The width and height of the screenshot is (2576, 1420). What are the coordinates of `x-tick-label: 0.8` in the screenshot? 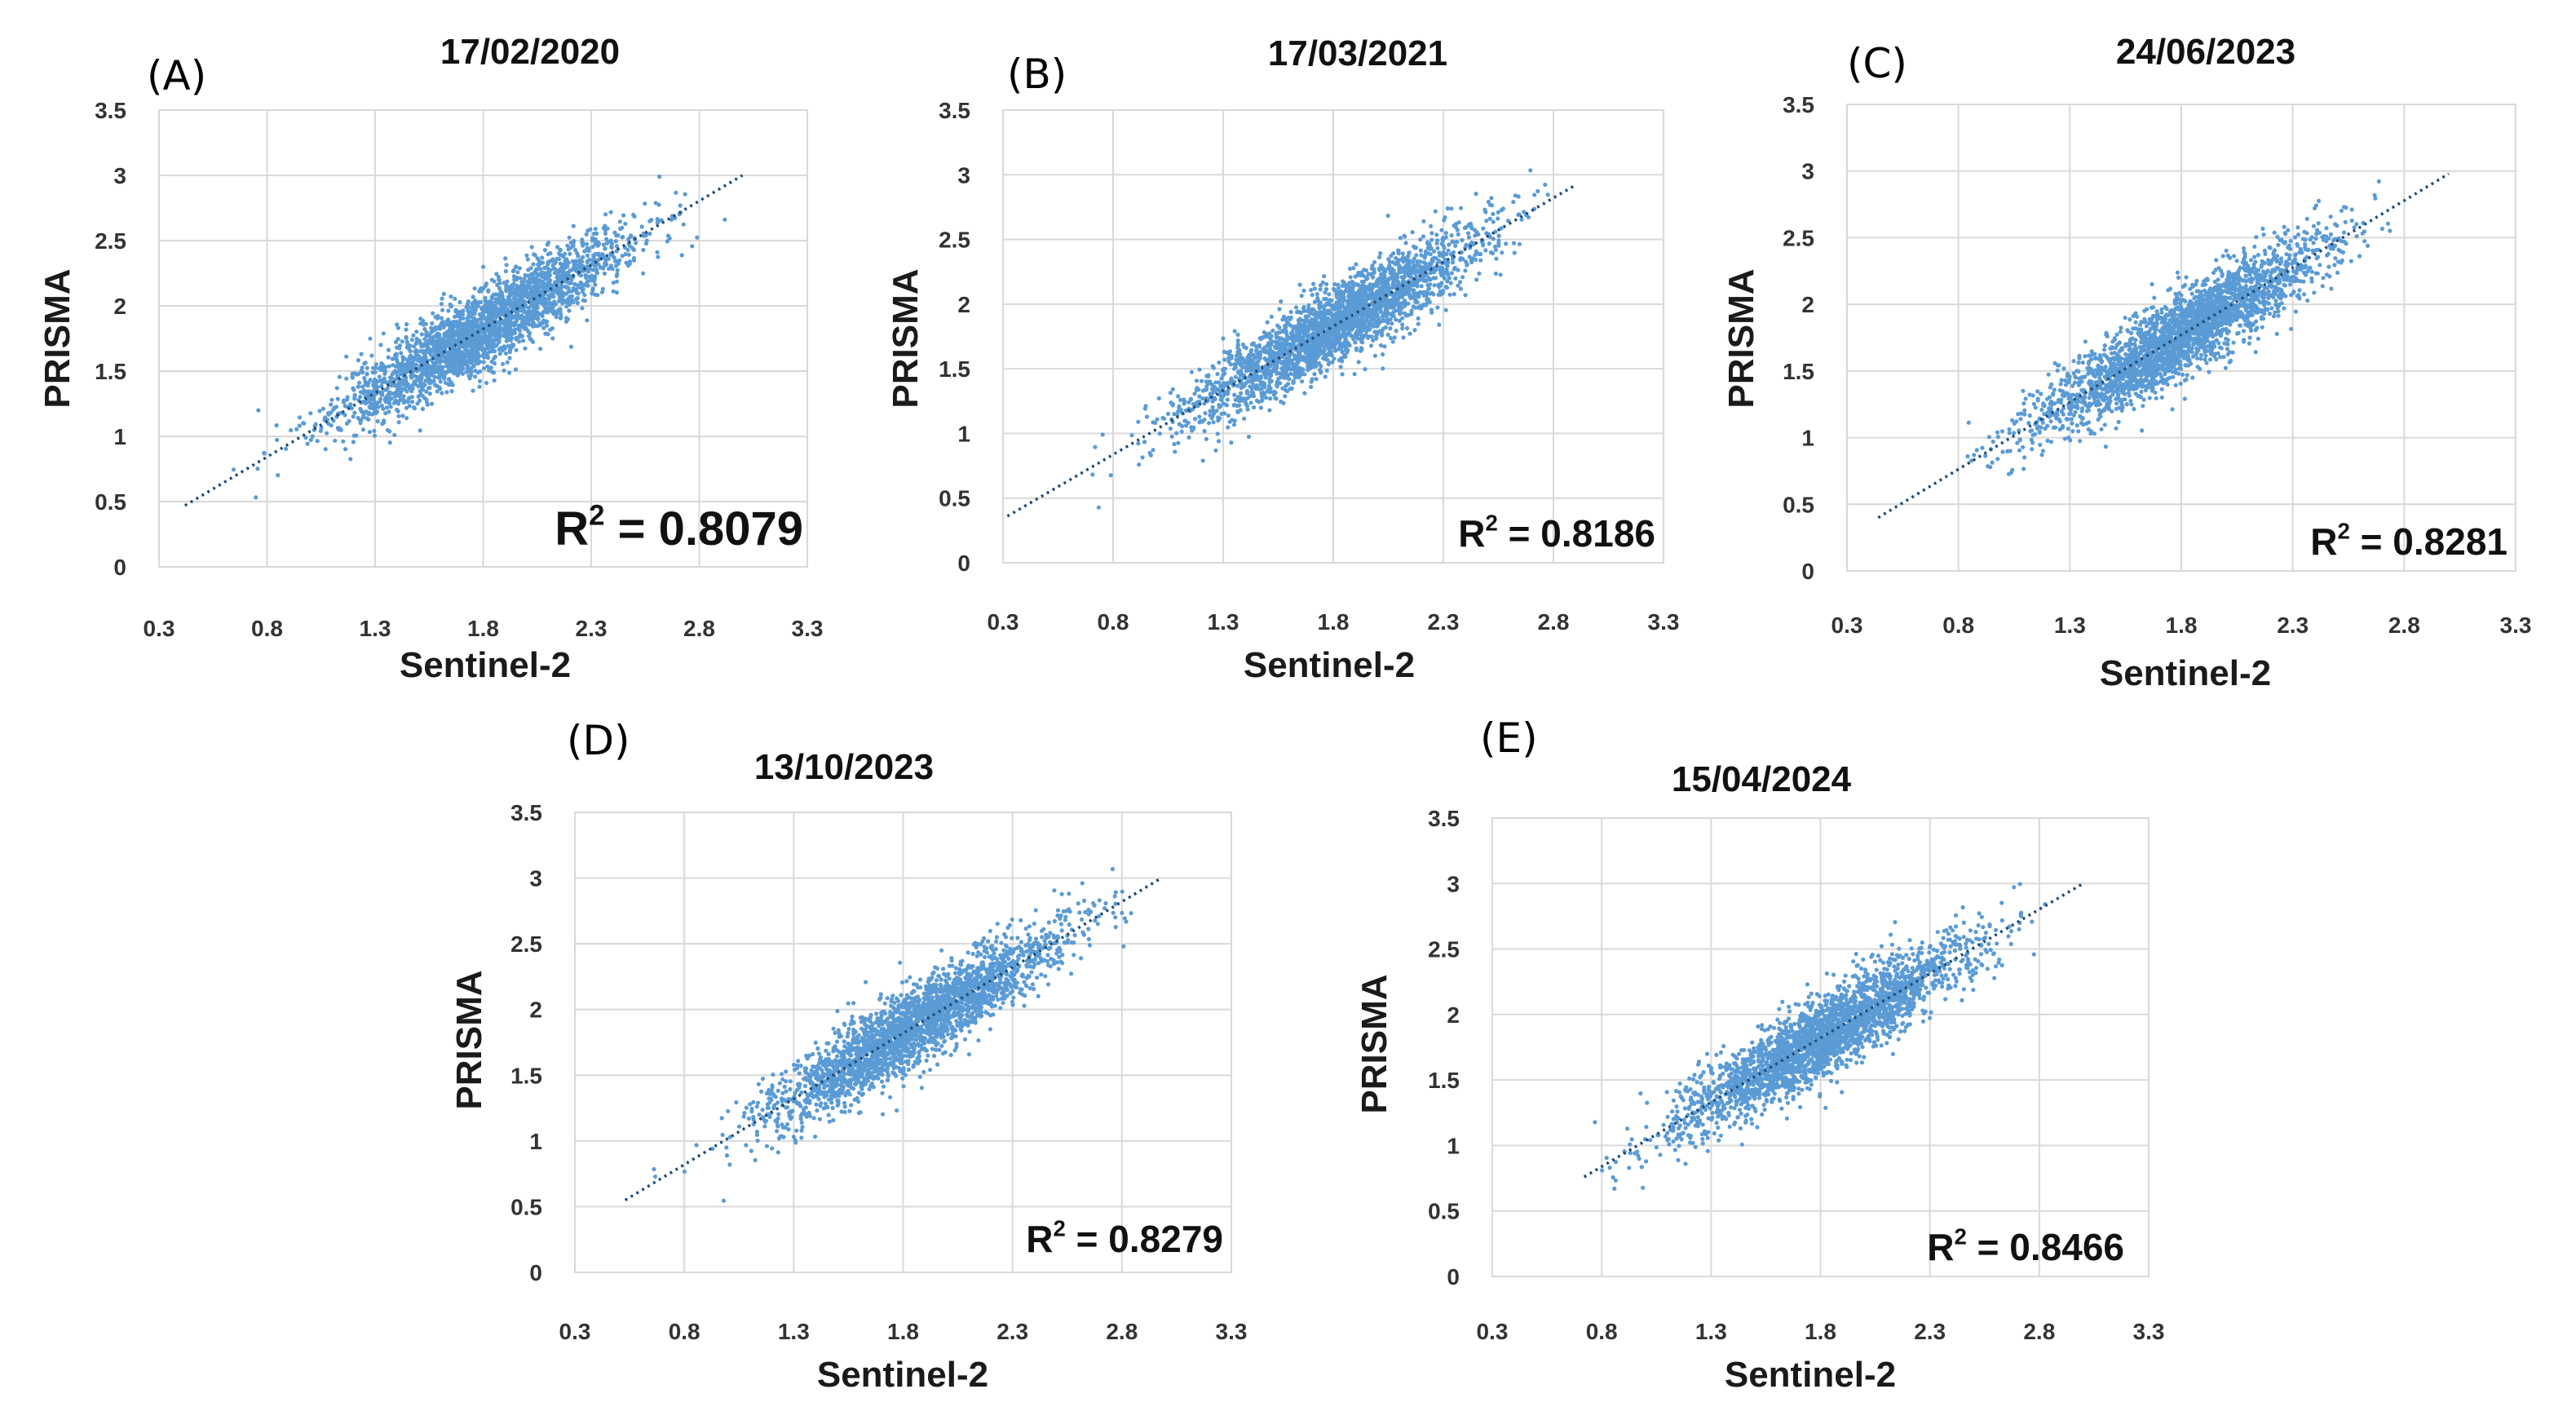 It's located at (267, 628).